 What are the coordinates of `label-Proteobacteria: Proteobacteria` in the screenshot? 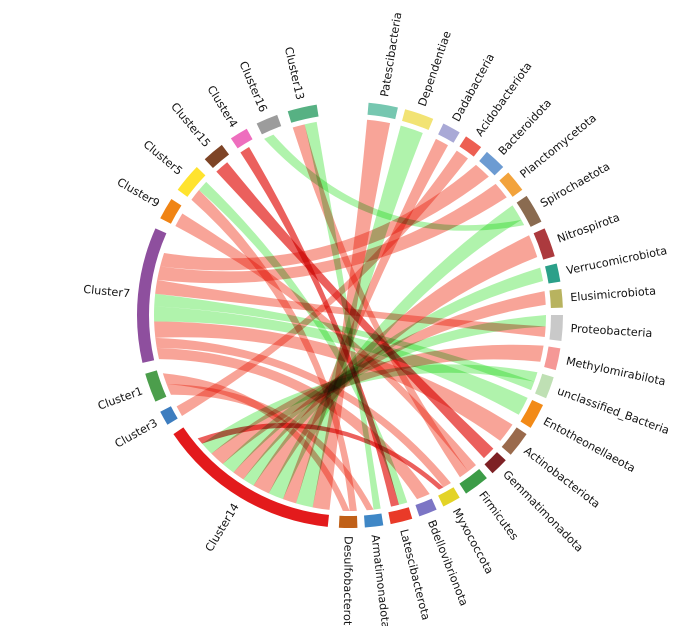 It's located at (611, 331).